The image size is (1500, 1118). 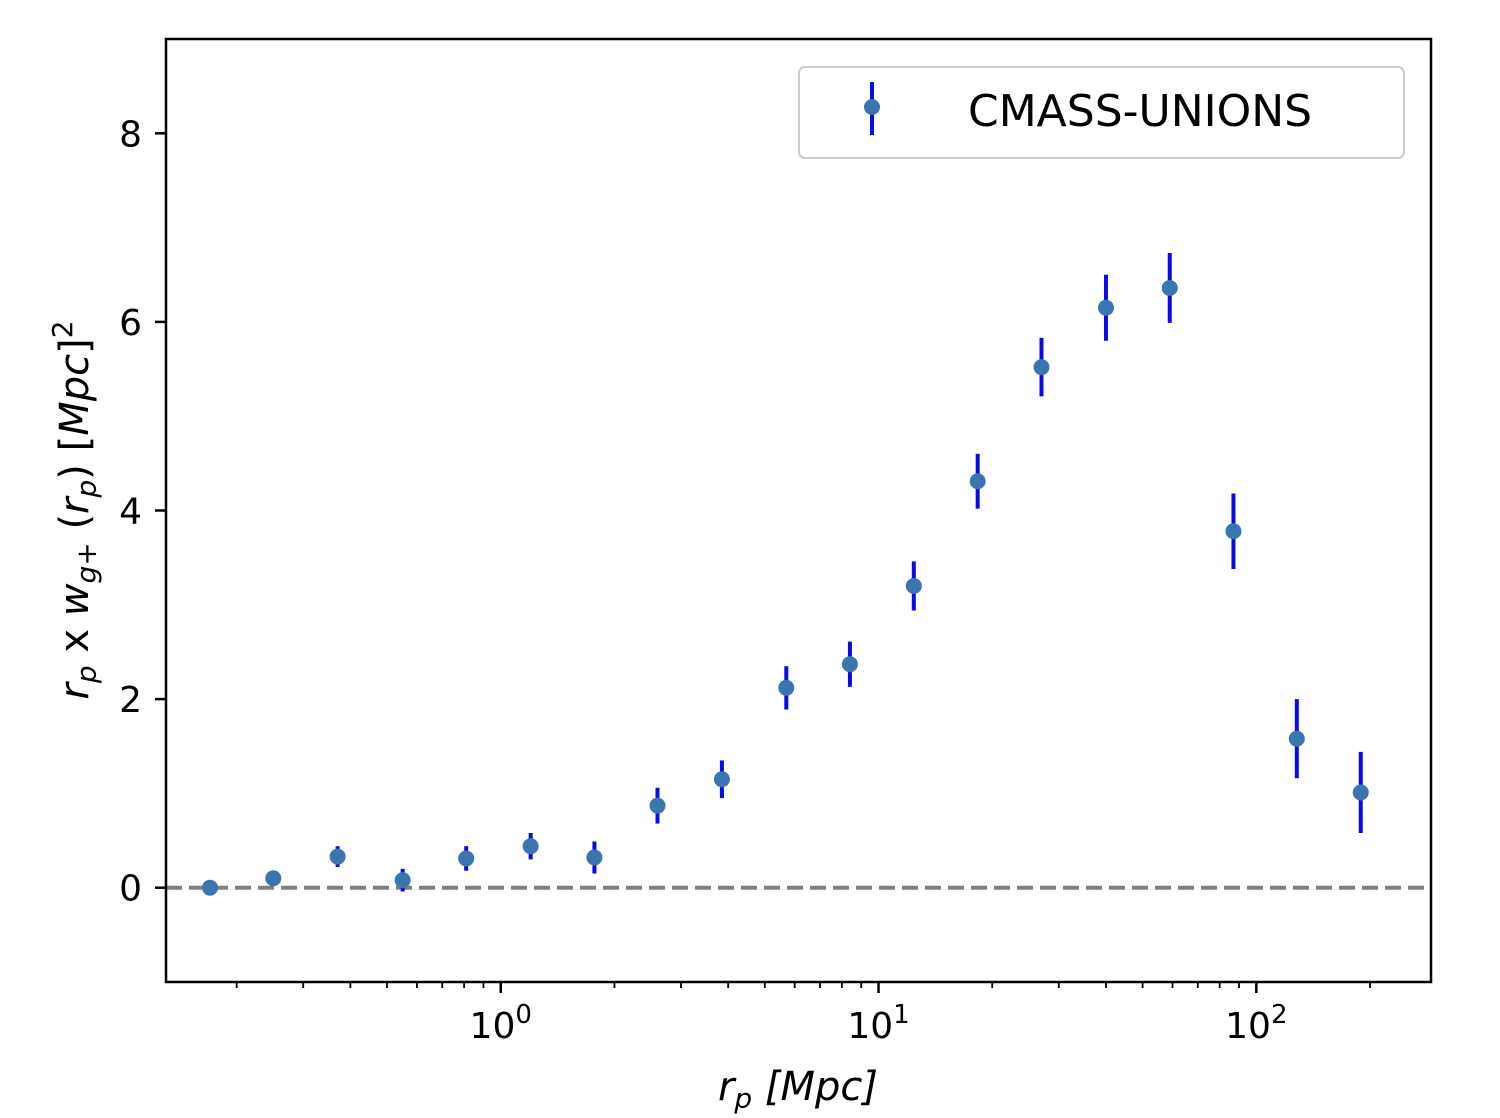 I want to click on x-axis-label: rp [Mpc], so click(x=798, y=1089).